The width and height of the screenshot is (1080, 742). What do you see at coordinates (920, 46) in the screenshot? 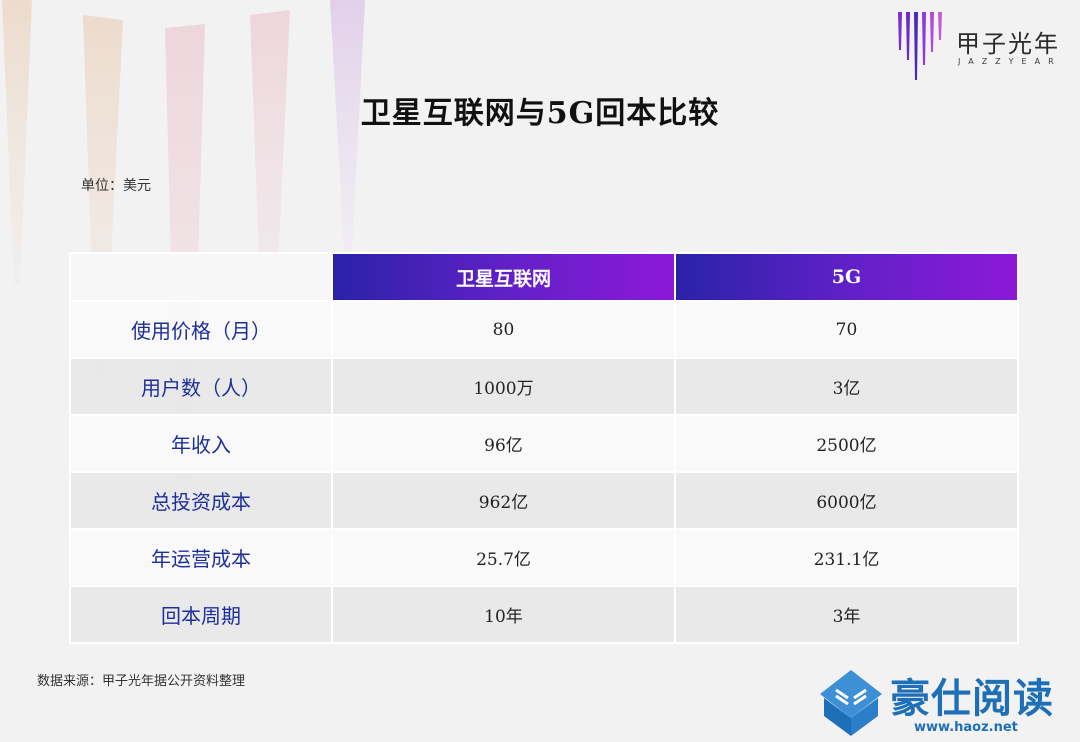
I see `jazzyear-logo-icon` at bounding box center [920, 46].